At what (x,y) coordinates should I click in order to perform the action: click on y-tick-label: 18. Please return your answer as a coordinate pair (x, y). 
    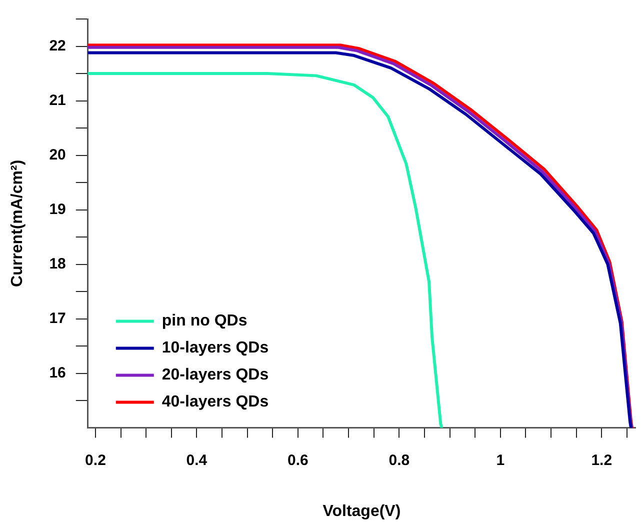
    Looking at the image, I should click on (57, 263).